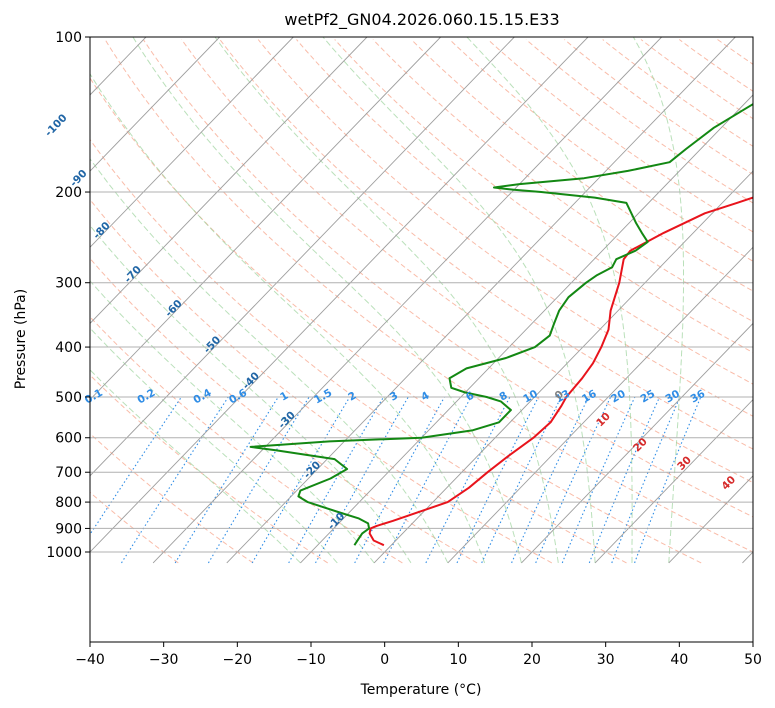 Image resolution: width=775 pixels, height=708 pixels. What do you see at coordinates (311, 660) in the screenshot?
I see `x-tick-label: −10` at bounding box center [311, 660].